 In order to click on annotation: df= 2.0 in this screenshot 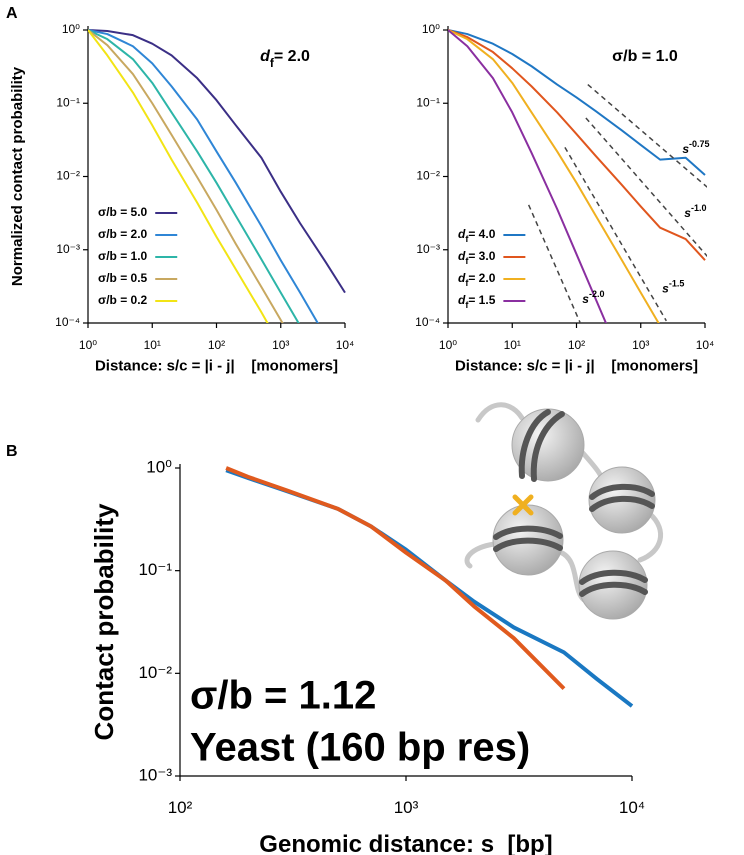, I will do `click(285, 59)`.